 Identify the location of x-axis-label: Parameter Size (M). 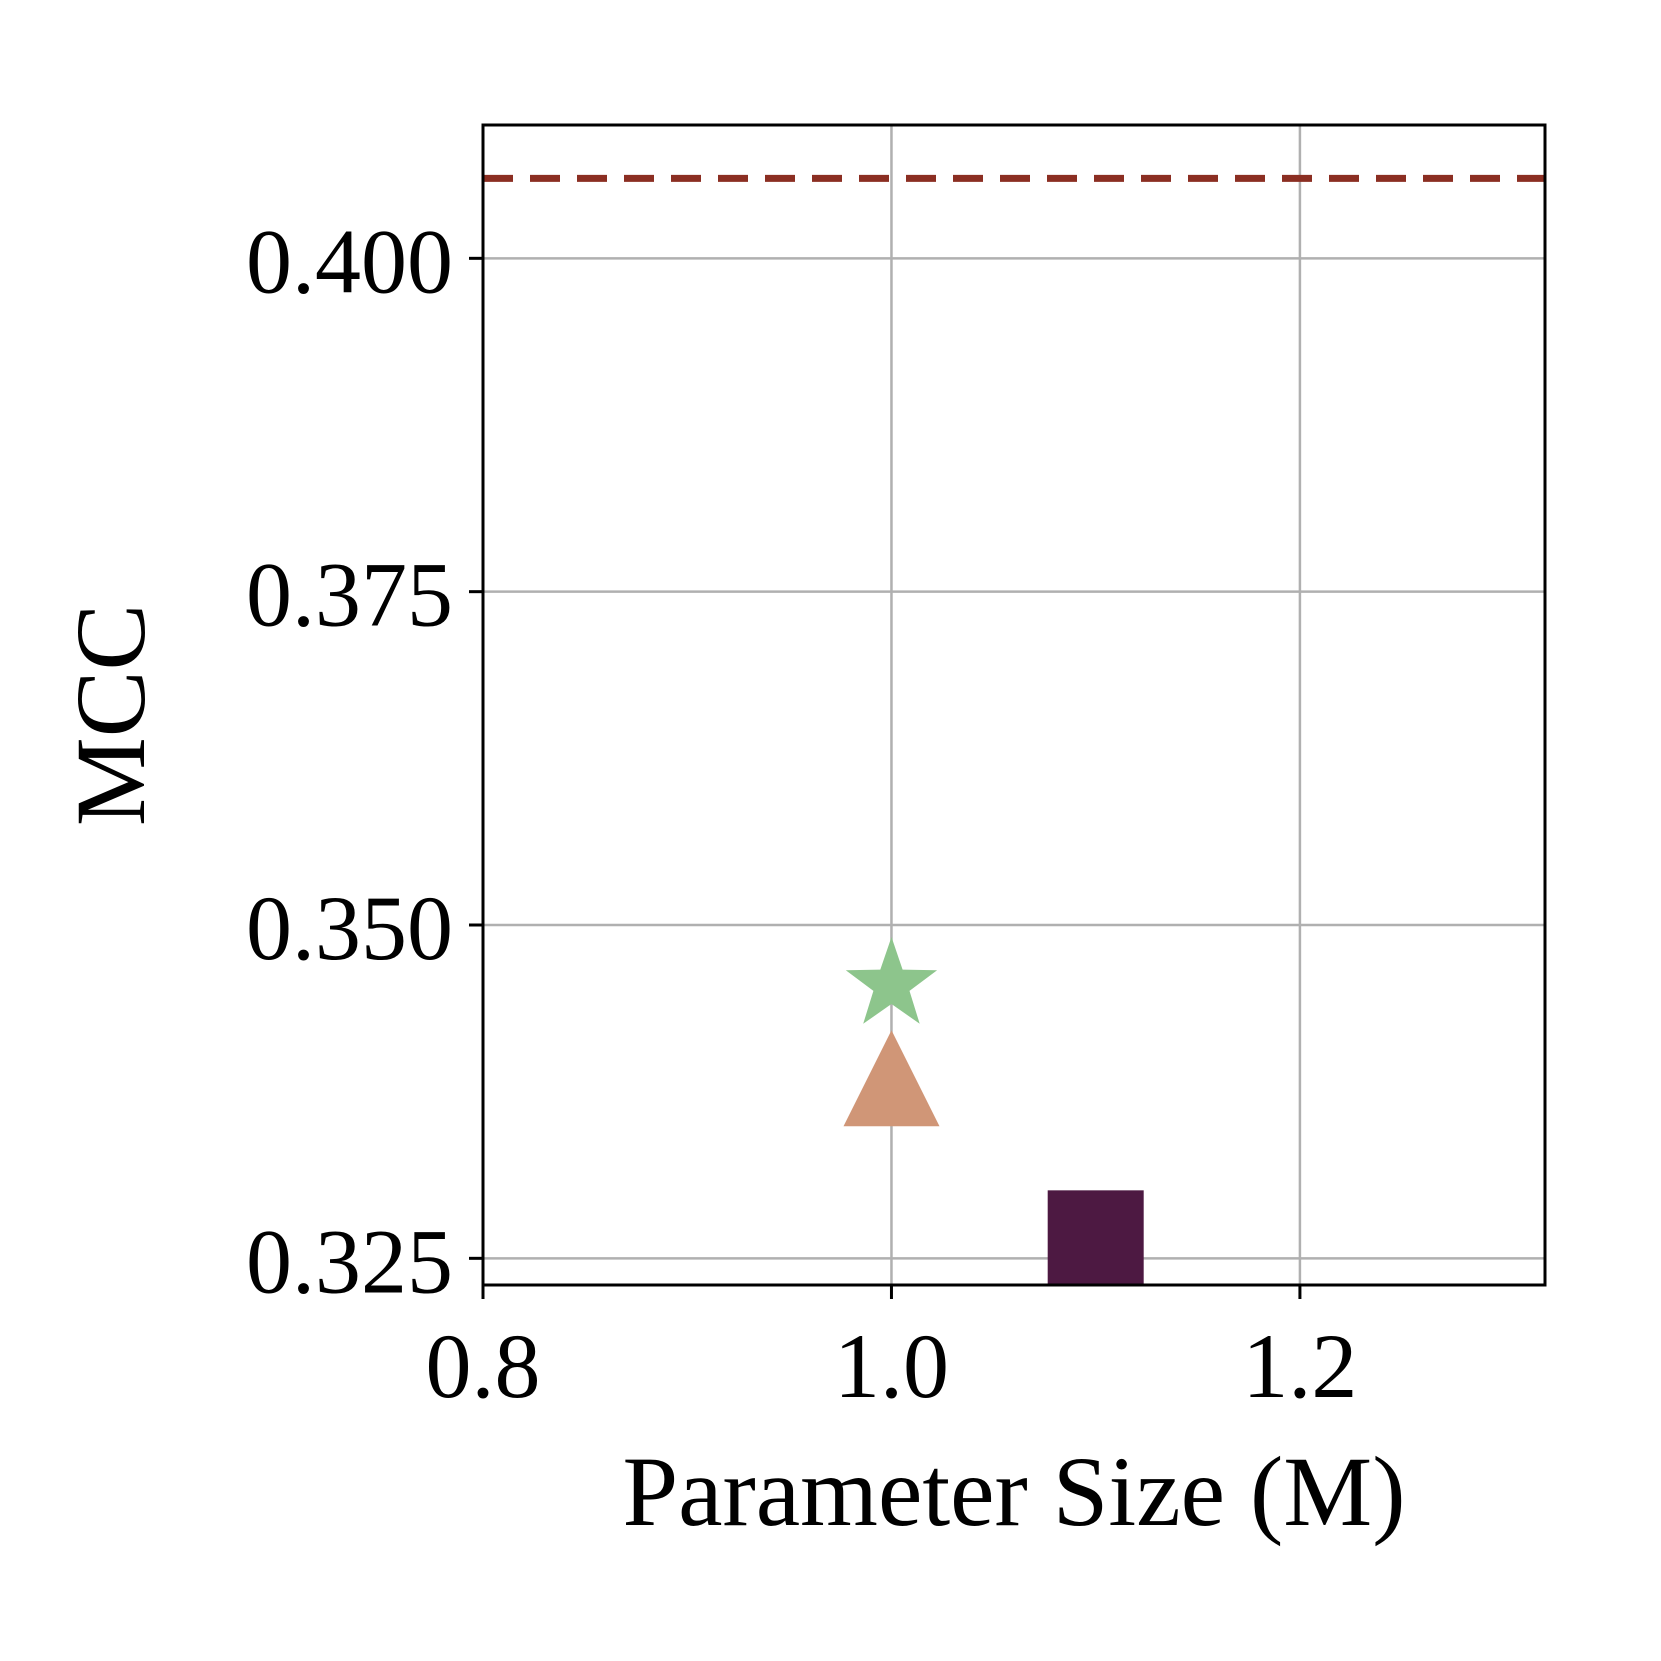
(1013, 1491).